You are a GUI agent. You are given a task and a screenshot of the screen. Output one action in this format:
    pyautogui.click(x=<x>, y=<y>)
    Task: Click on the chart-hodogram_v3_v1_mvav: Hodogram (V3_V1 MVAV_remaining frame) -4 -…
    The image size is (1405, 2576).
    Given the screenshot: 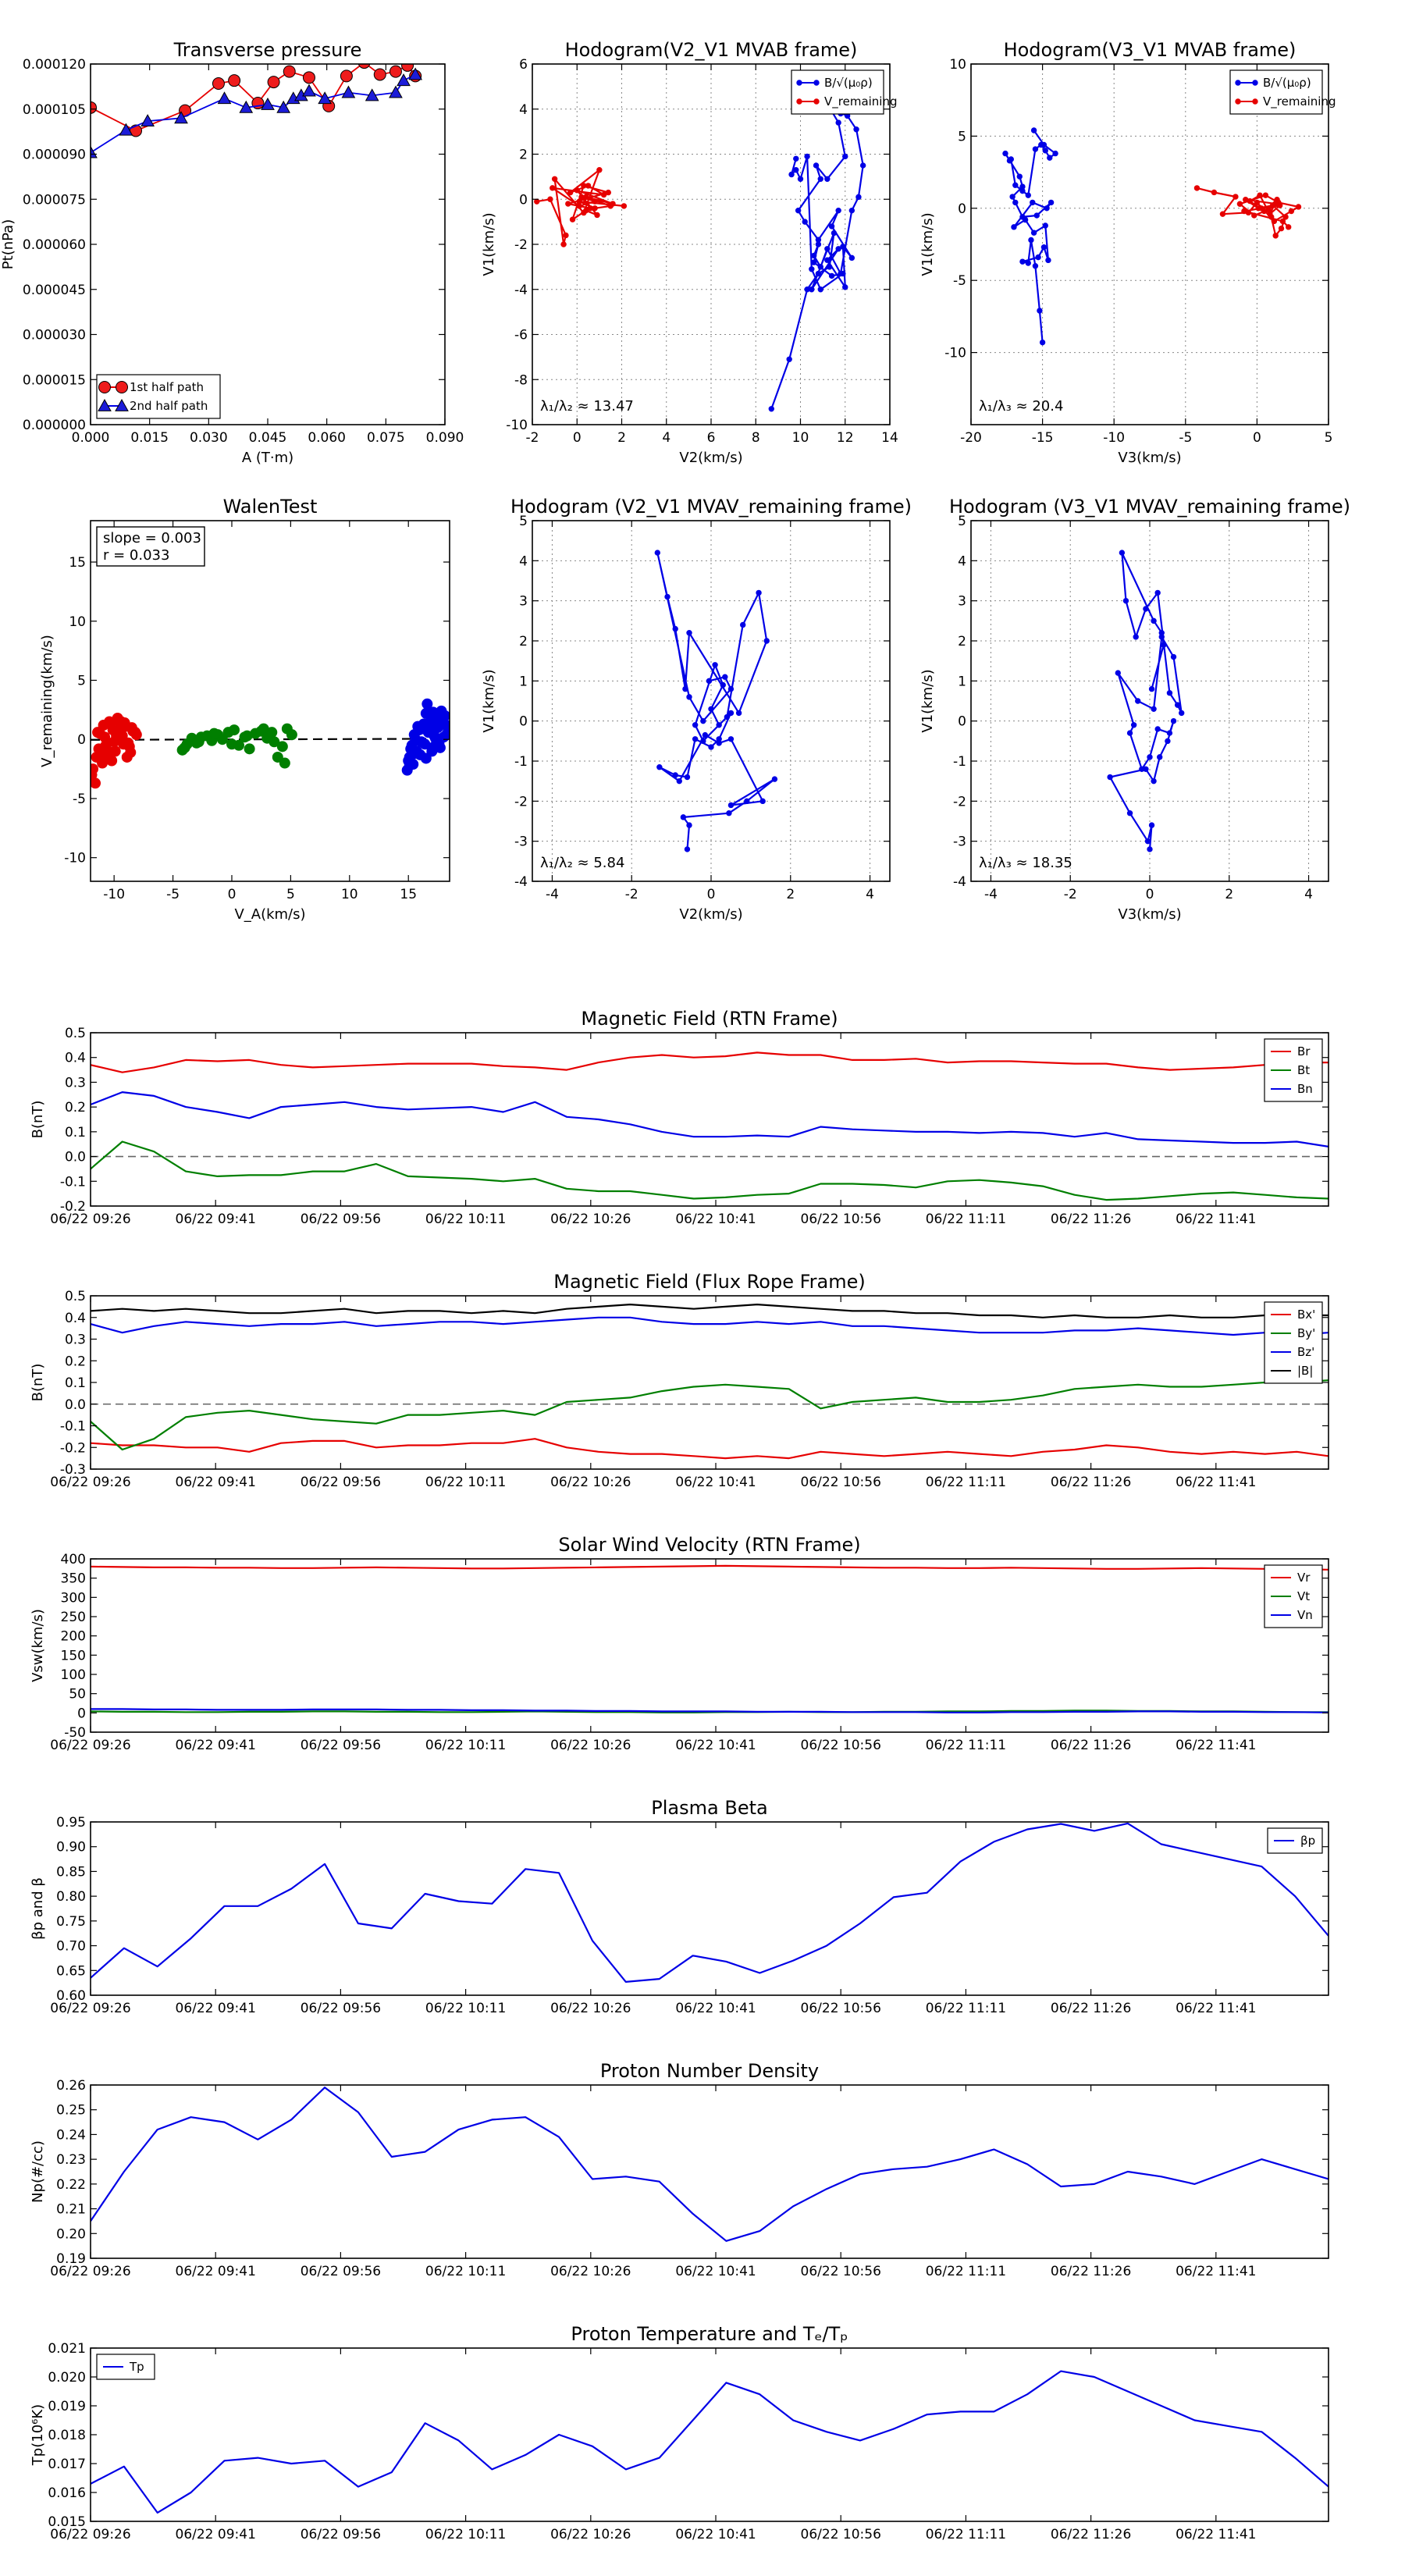 What is the action you would take?
    pyautogui.click(x=1135, y=709)
    